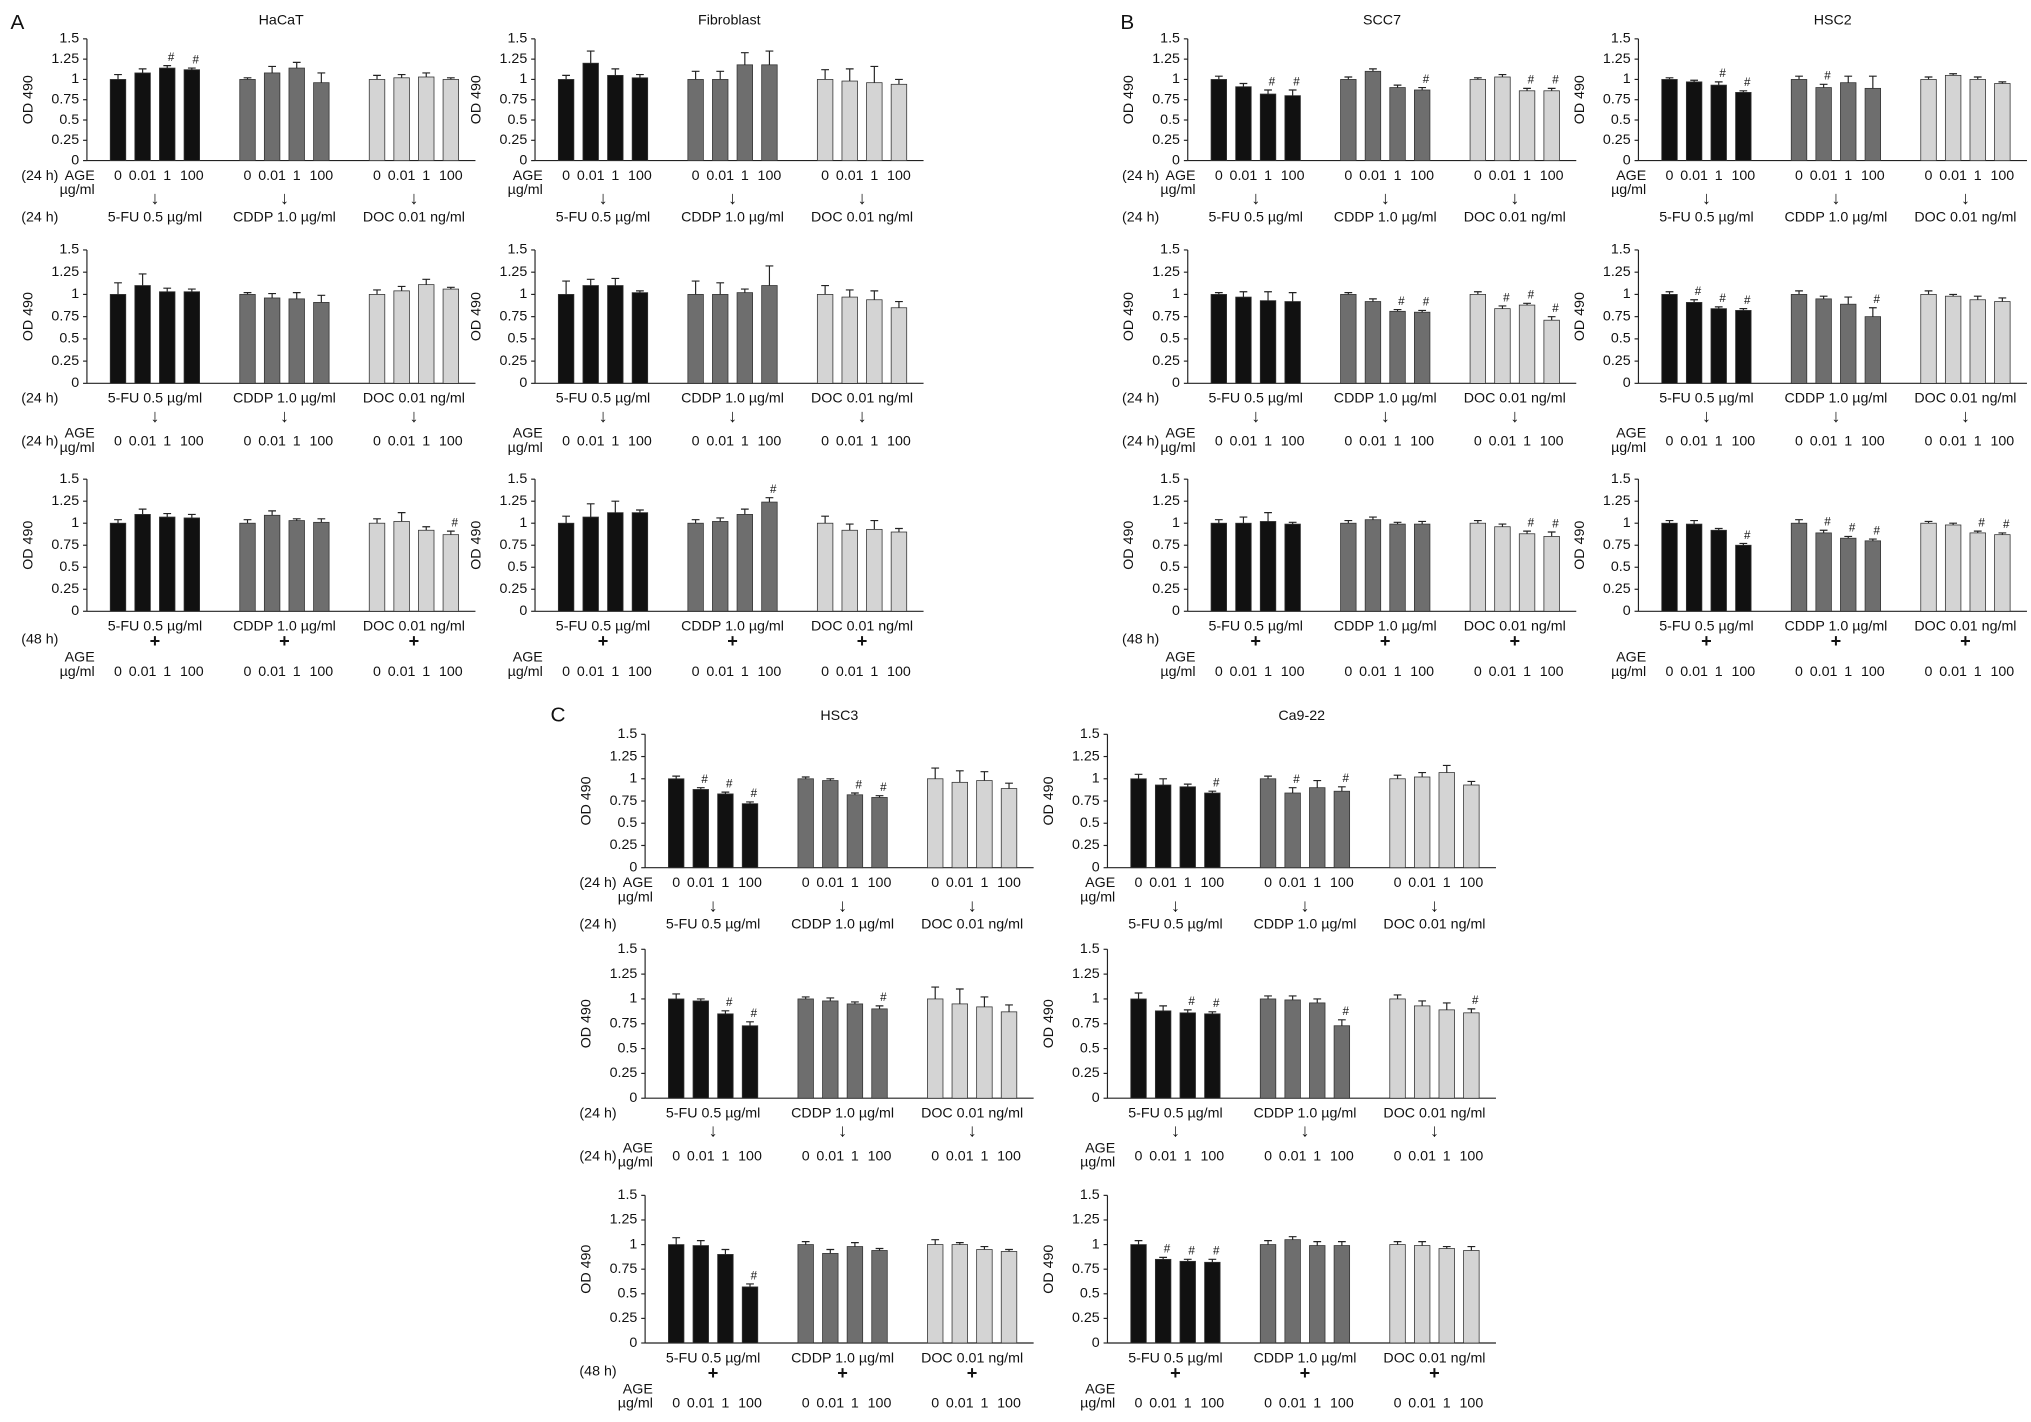 This screenshot has width=2031, height=1422. What do you see at coordinates (713, 1373) in the screenshot?
I see `connector: +` at bounding box center [713, 1373].